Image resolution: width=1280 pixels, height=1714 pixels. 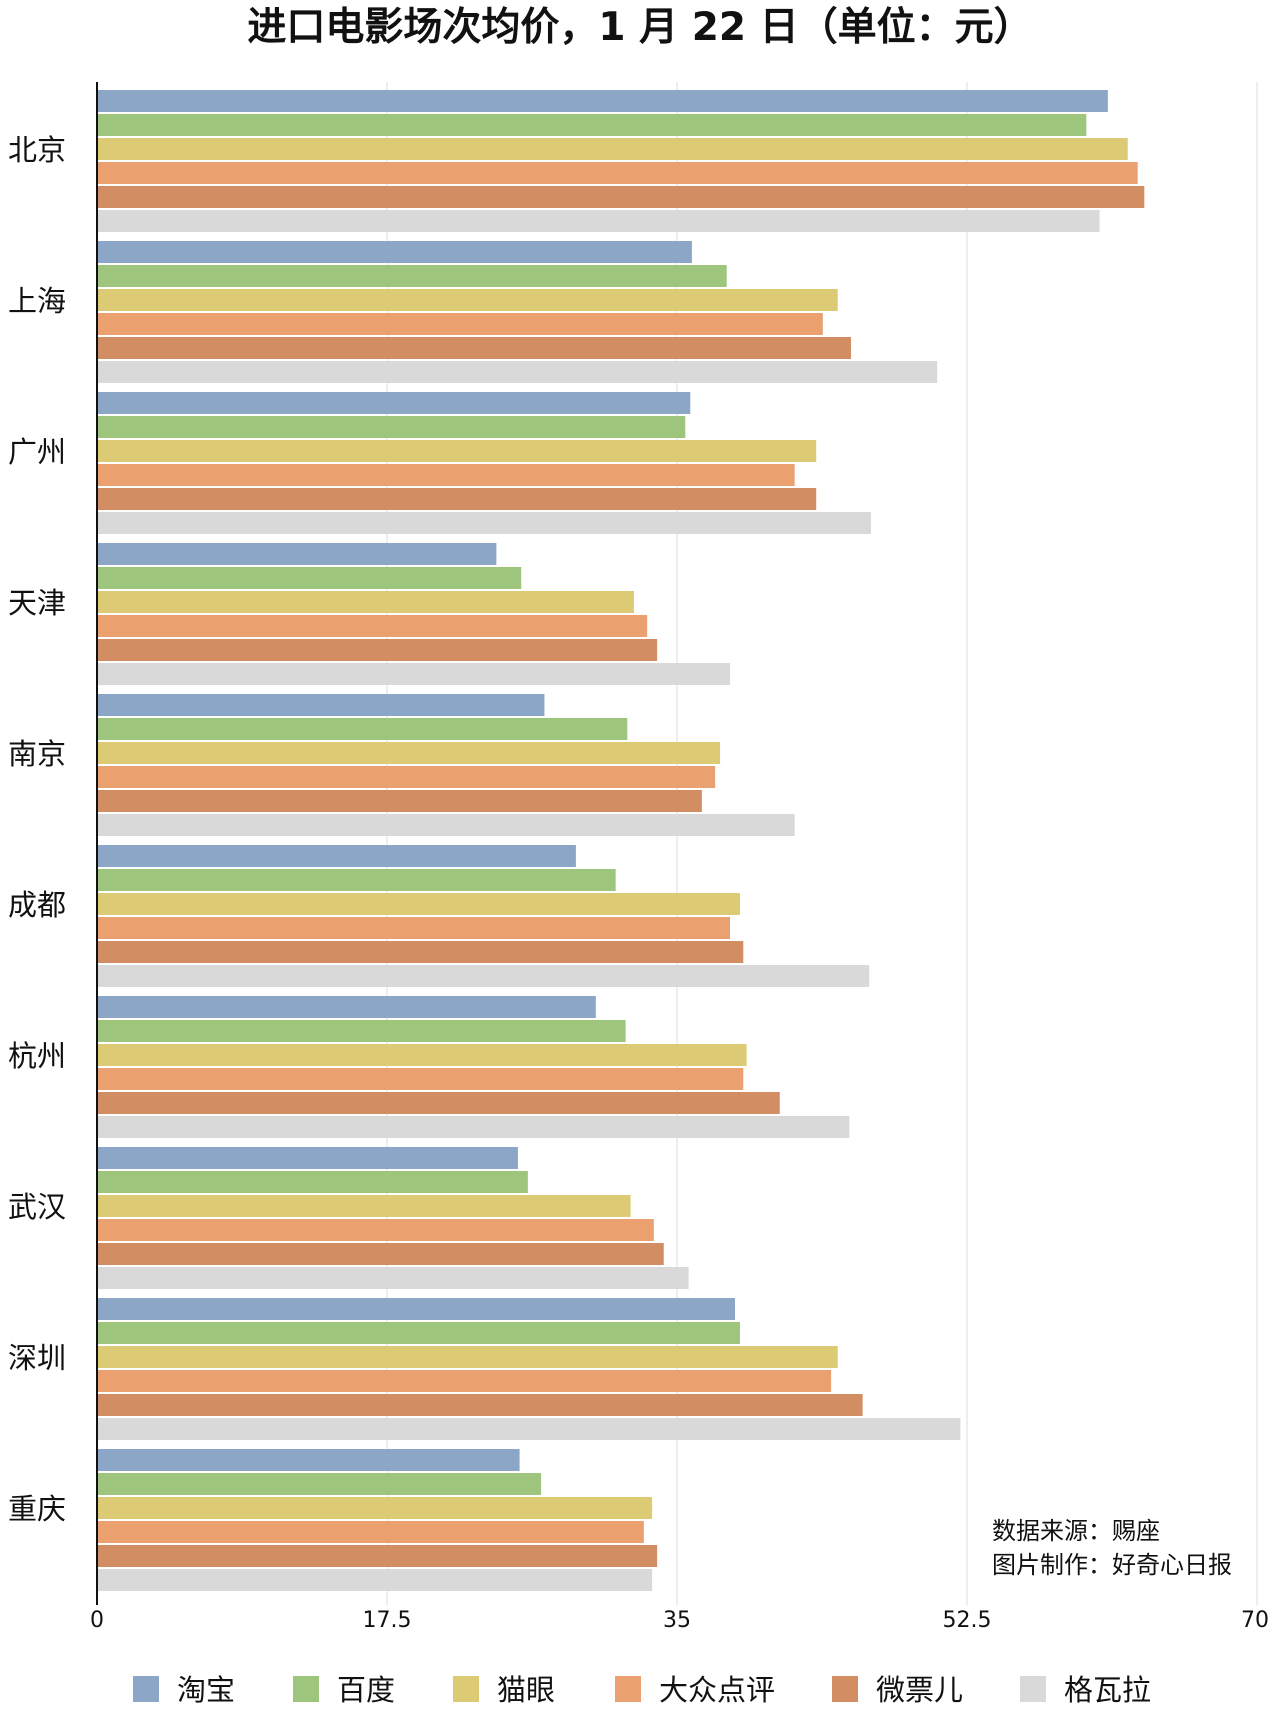 I want to click on category-label: 深圳, so click(x=37, y=1358).